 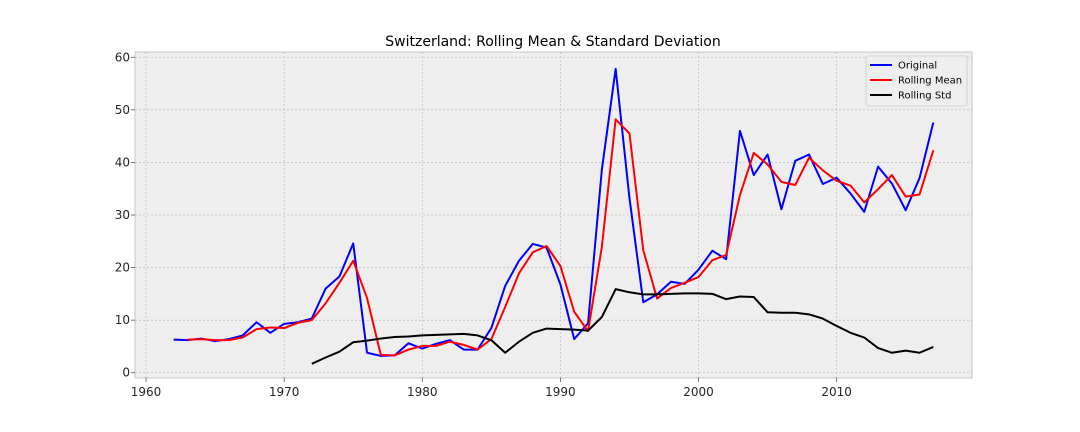 I want to click on y-tick-label: 40, so click(x=122, y=162).